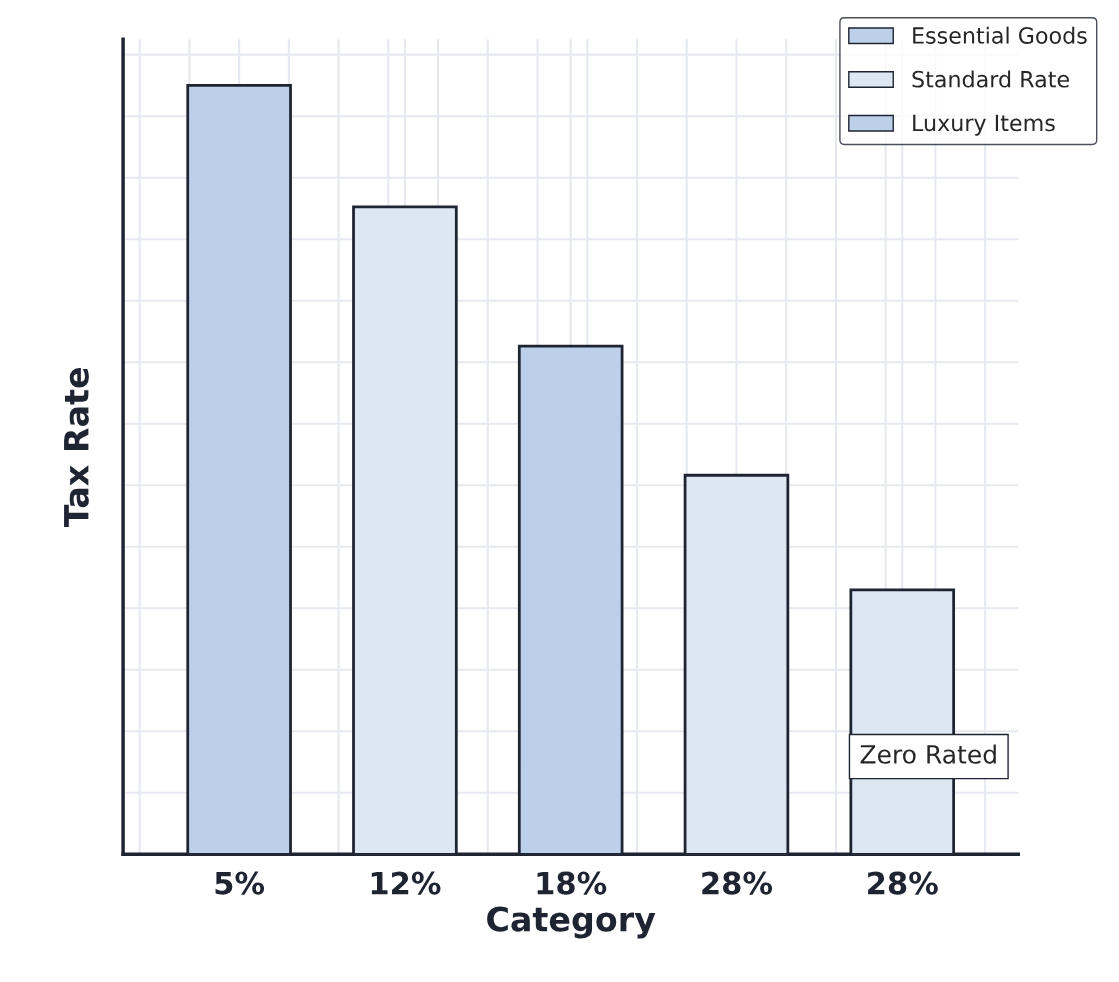 This screenshot has height=982, width=1119. What do you see at coordinates (240, 883) in the screenshot?
I see `x-tick-label: 5%` at bounding box center [240, 883].